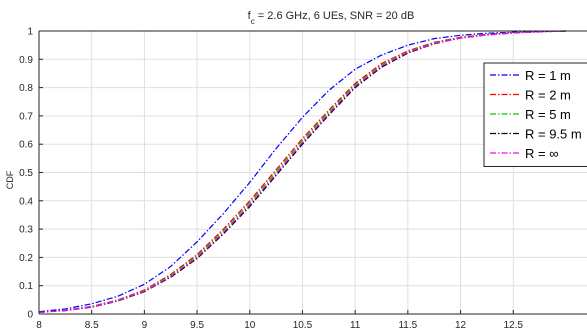 This screenshot has width=587, height=332. I want to click on legend-box, so click(535, 114).